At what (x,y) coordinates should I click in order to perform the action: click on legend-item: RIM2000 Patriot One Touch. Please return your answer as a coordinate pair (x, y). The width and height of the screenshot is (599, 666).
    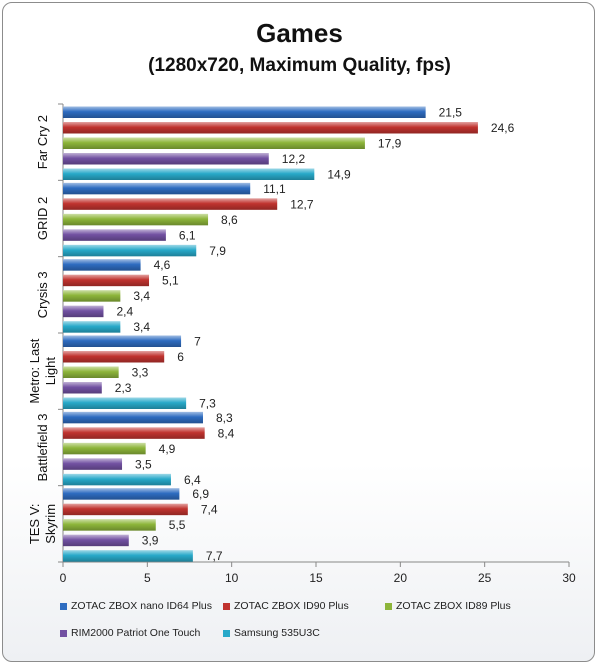
    Looking at the image, I should click on (130, 633).